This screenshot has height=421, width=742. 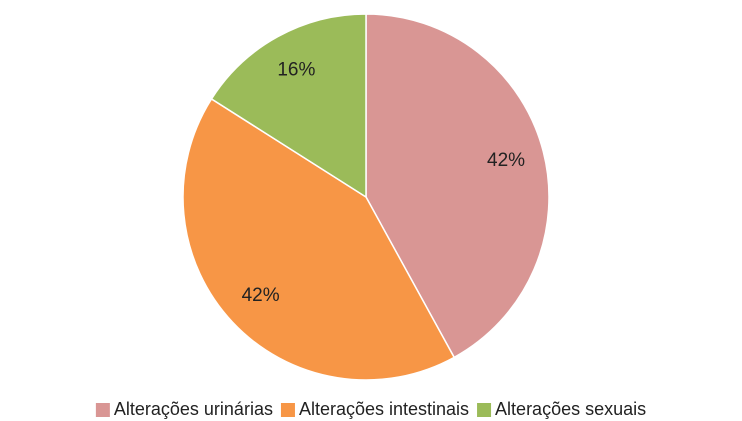 What do you see at coordinates (296, 69) in the screenshot?
I see `data-label: 16%` at bounding box center [296, 69].